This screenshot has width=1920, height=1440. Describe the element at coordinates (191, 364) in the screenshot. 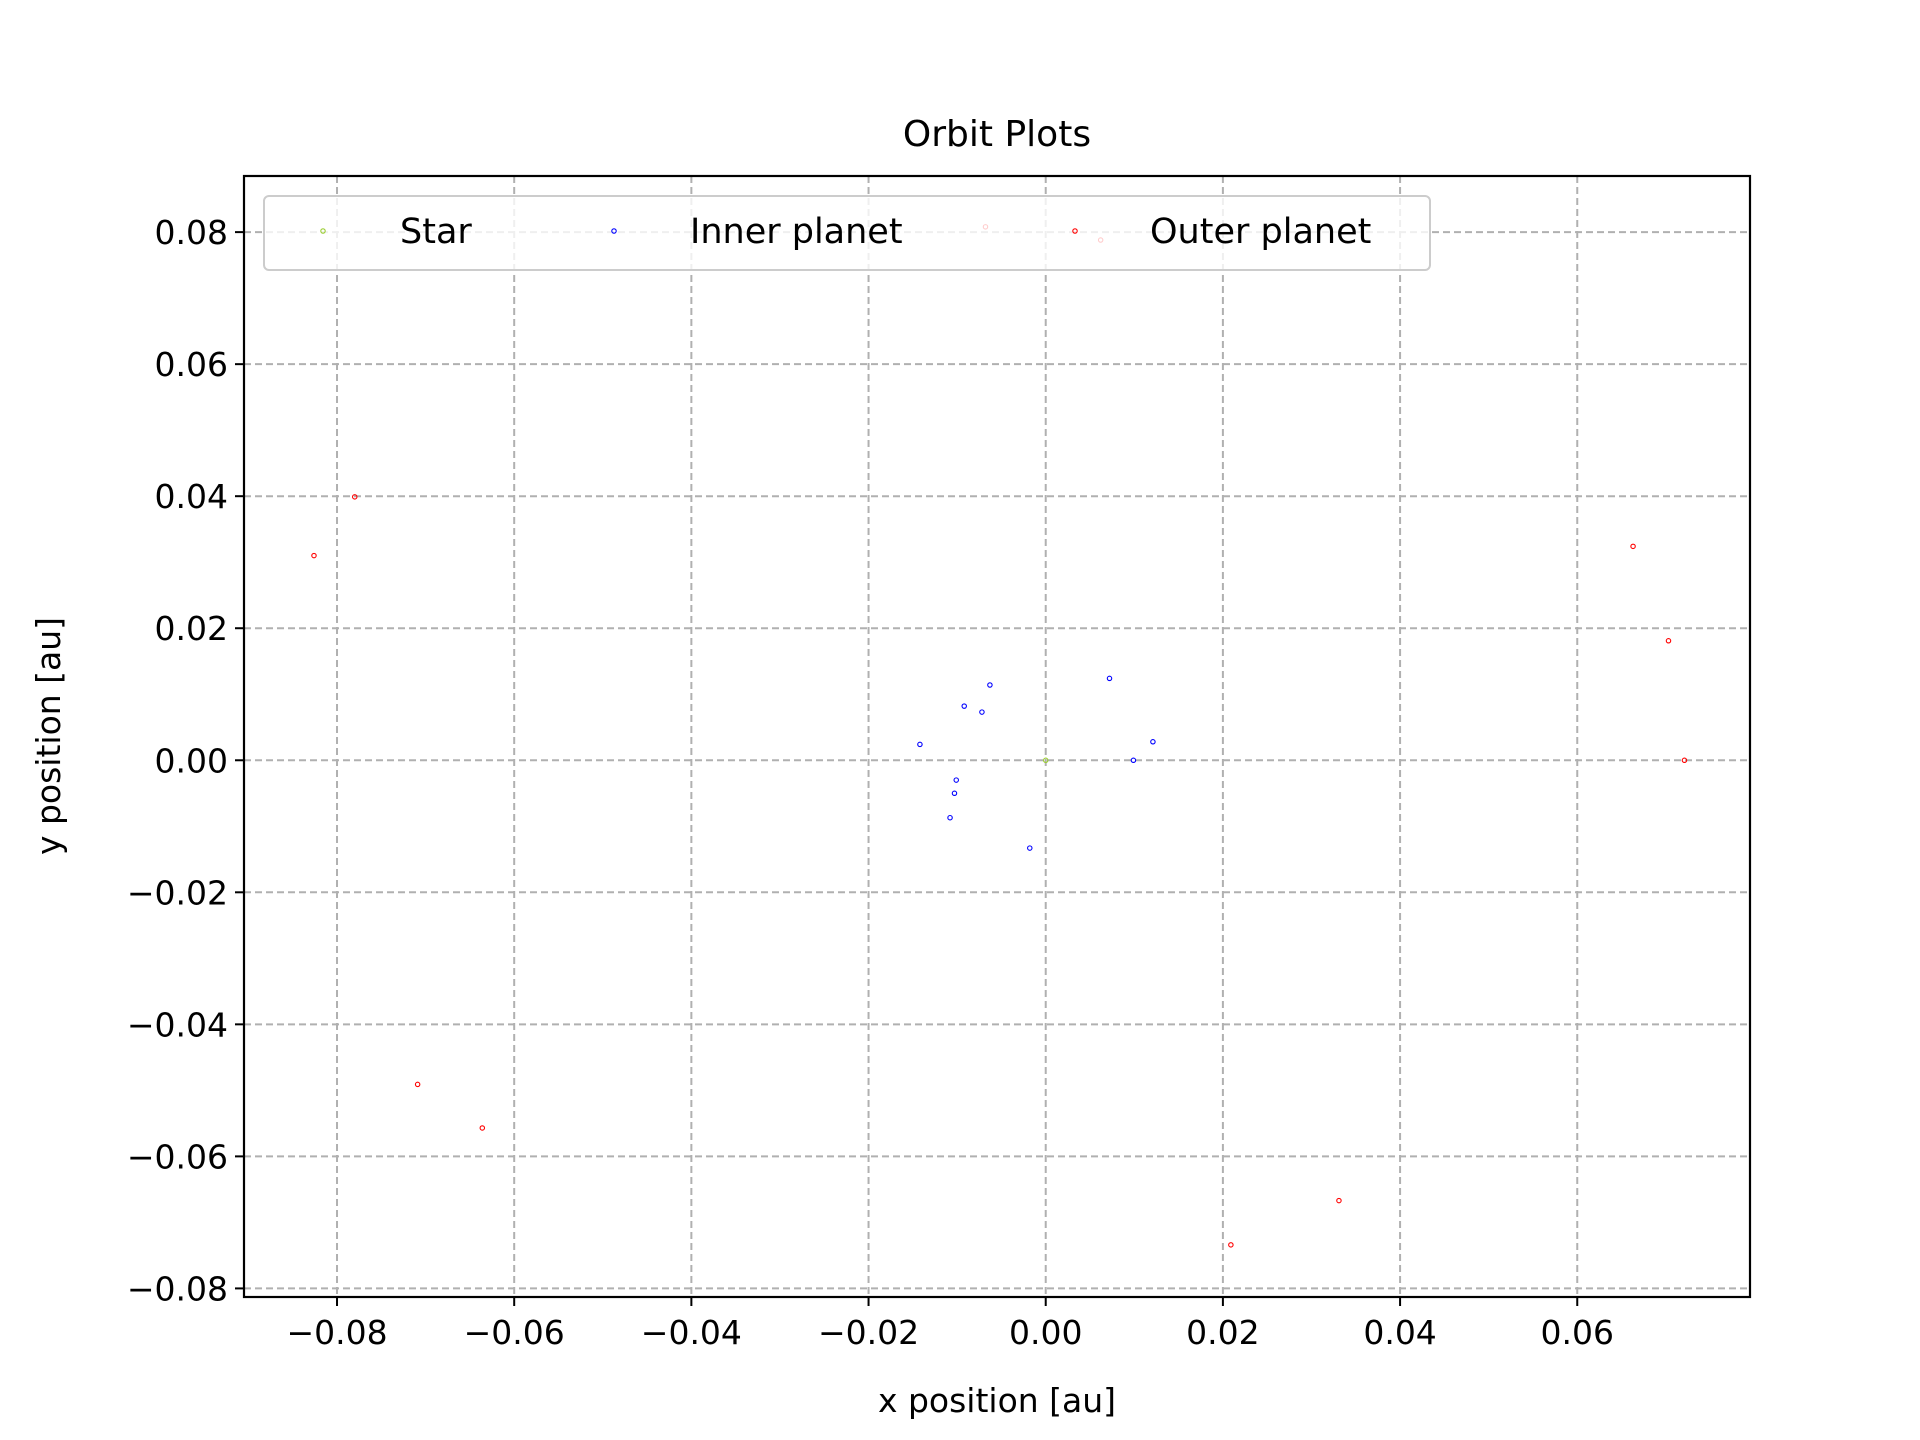

I see `y-tick-label: 0.06` at that location.